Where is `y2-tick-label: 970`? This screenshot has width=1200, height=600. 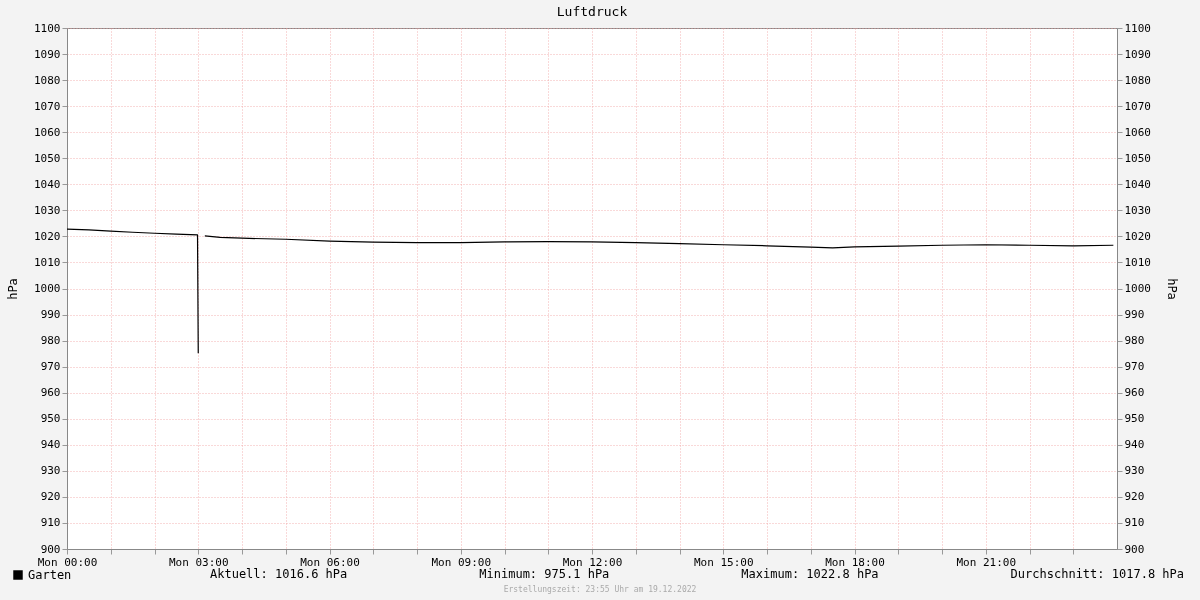
y2-tick-label: 970 is located at coordinates (1134, 367).